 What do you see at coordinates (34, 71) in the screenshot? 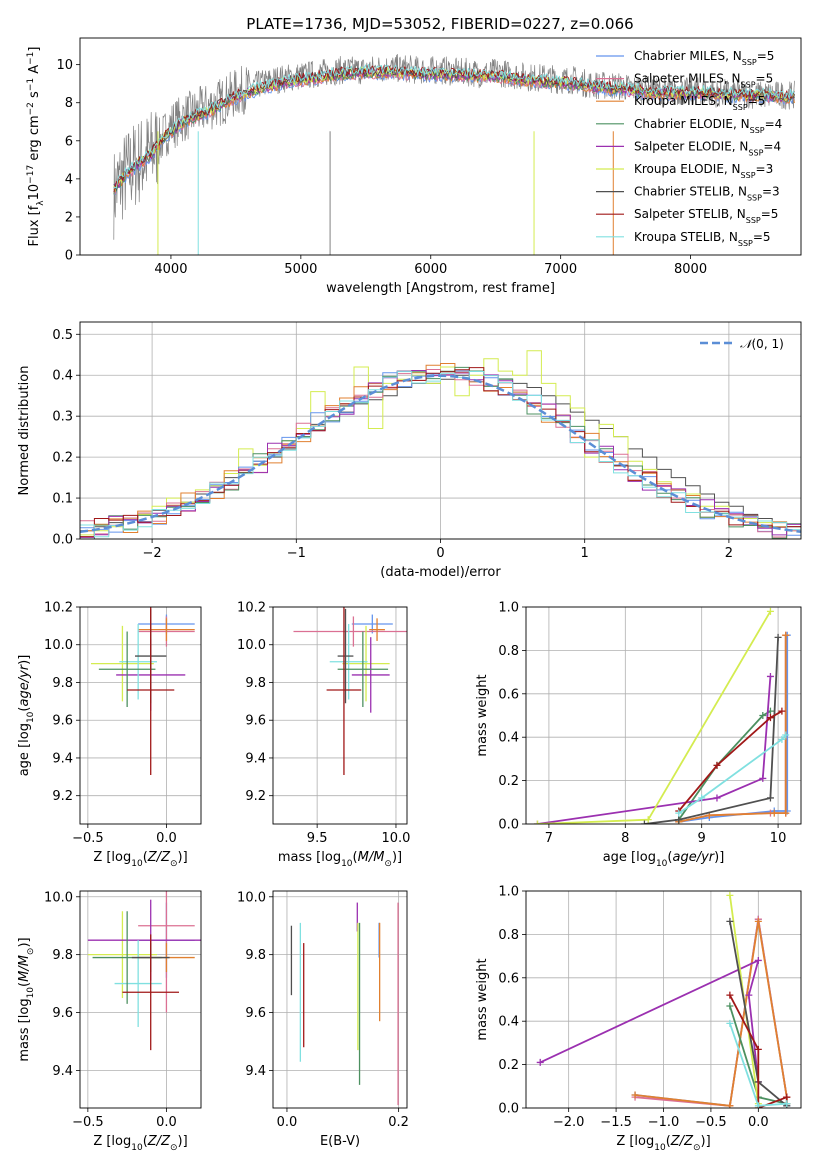
I see `label-part: A` at bounding box center [34, 71].